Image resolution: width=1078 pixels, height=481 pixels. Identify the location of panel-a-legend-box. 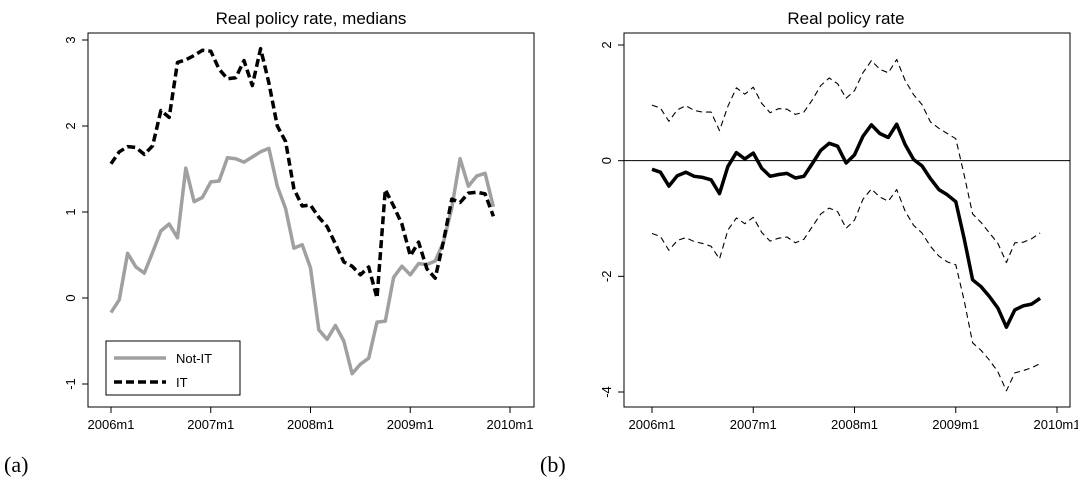
(173, 368).